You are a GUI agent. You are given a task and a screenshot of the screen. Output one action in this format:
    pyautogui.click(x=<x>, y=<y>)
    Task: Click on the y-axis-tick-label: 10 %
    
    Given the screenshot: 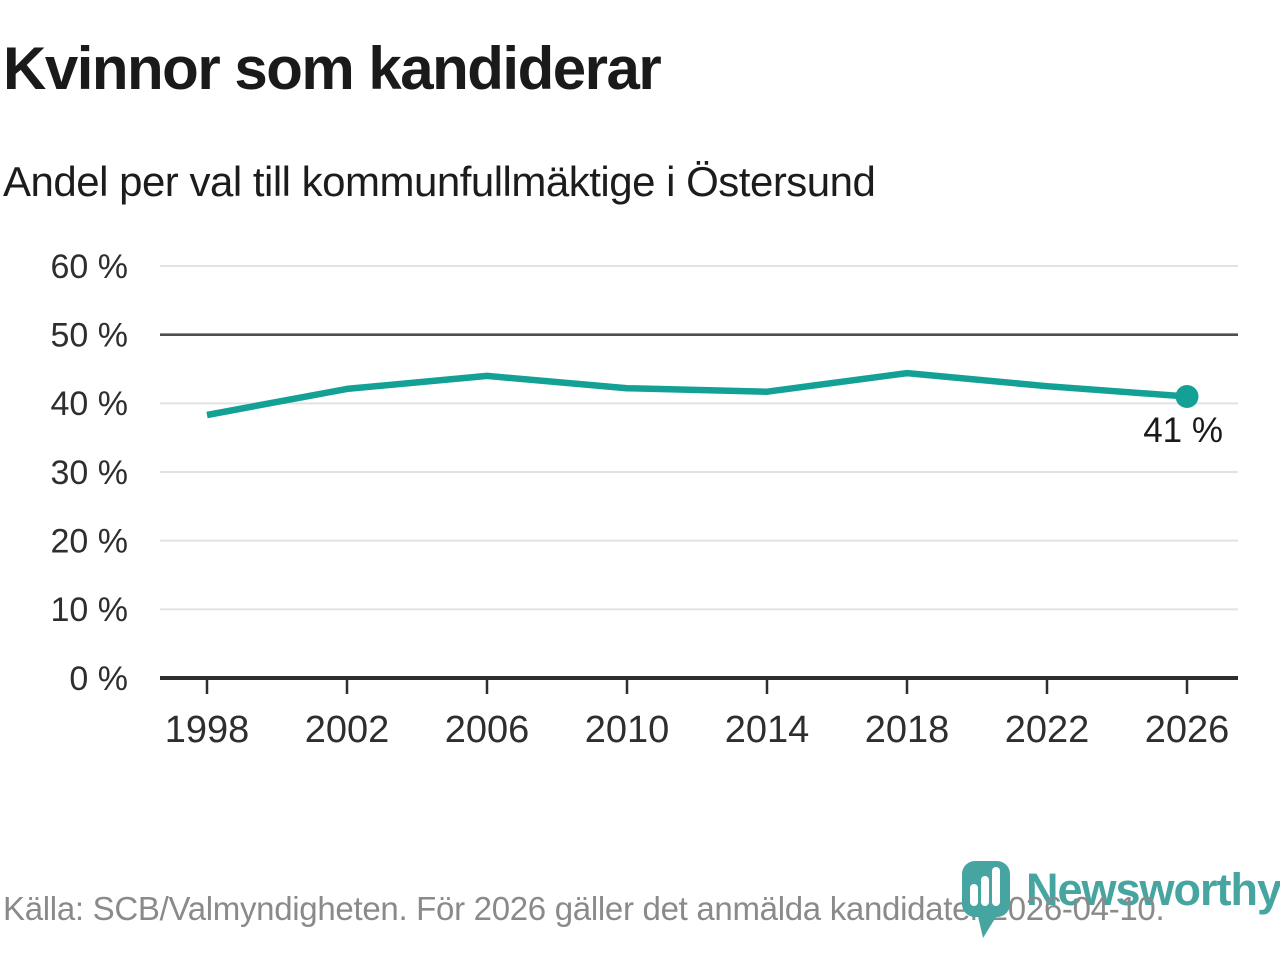 What is the action you would take?
    pyautogui.click(x=90, y=610)
    